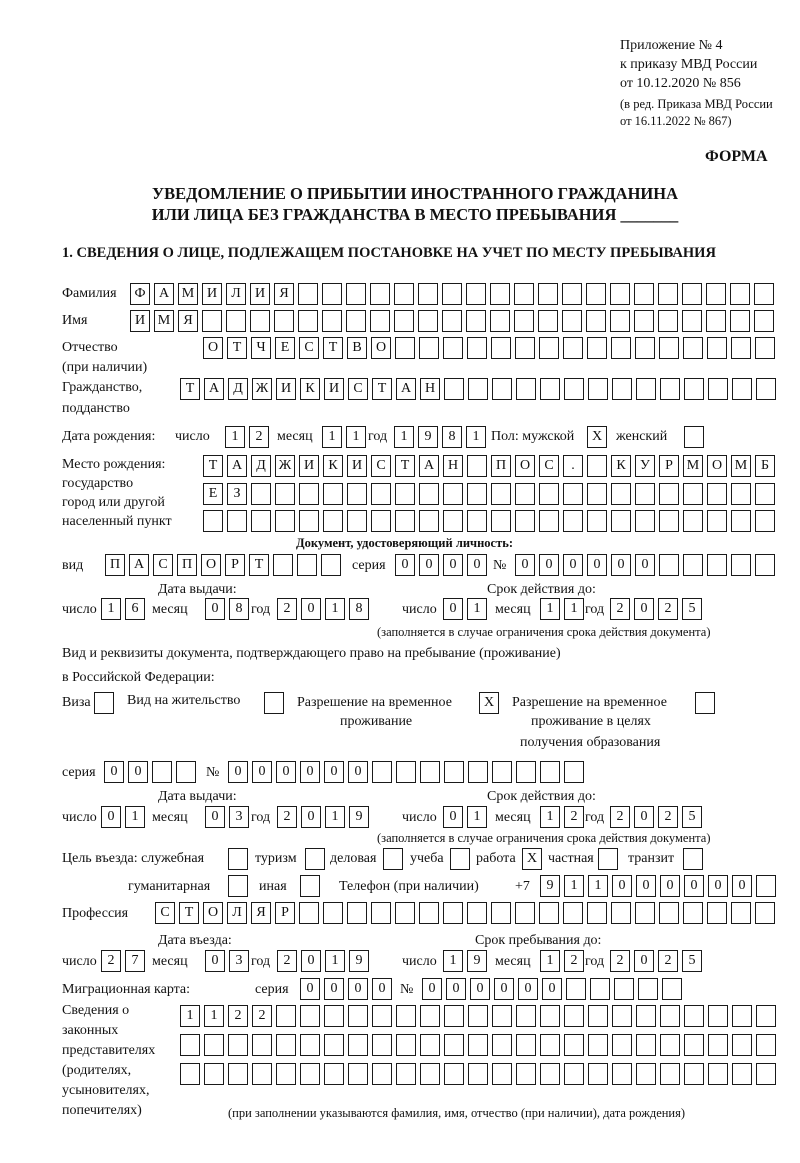 The width and height of the screenshot is (800, 1163). What do you see at coordinates (694, 437) in the screenshot?
I see `sex-female-checkbox` at bounding box center [694, 437].